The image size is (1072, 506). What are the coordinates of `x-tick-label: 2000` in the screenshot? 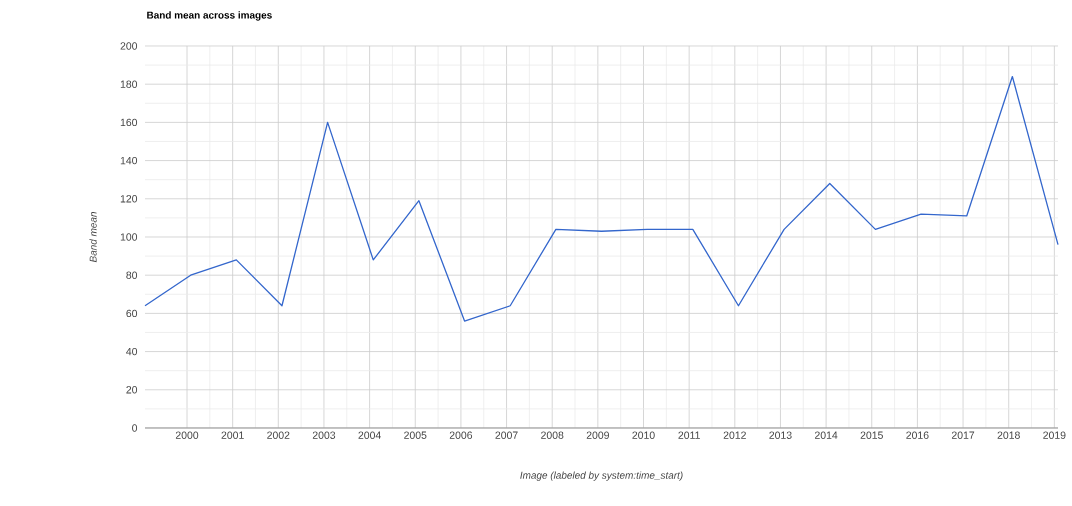 It's located at (187, 435).